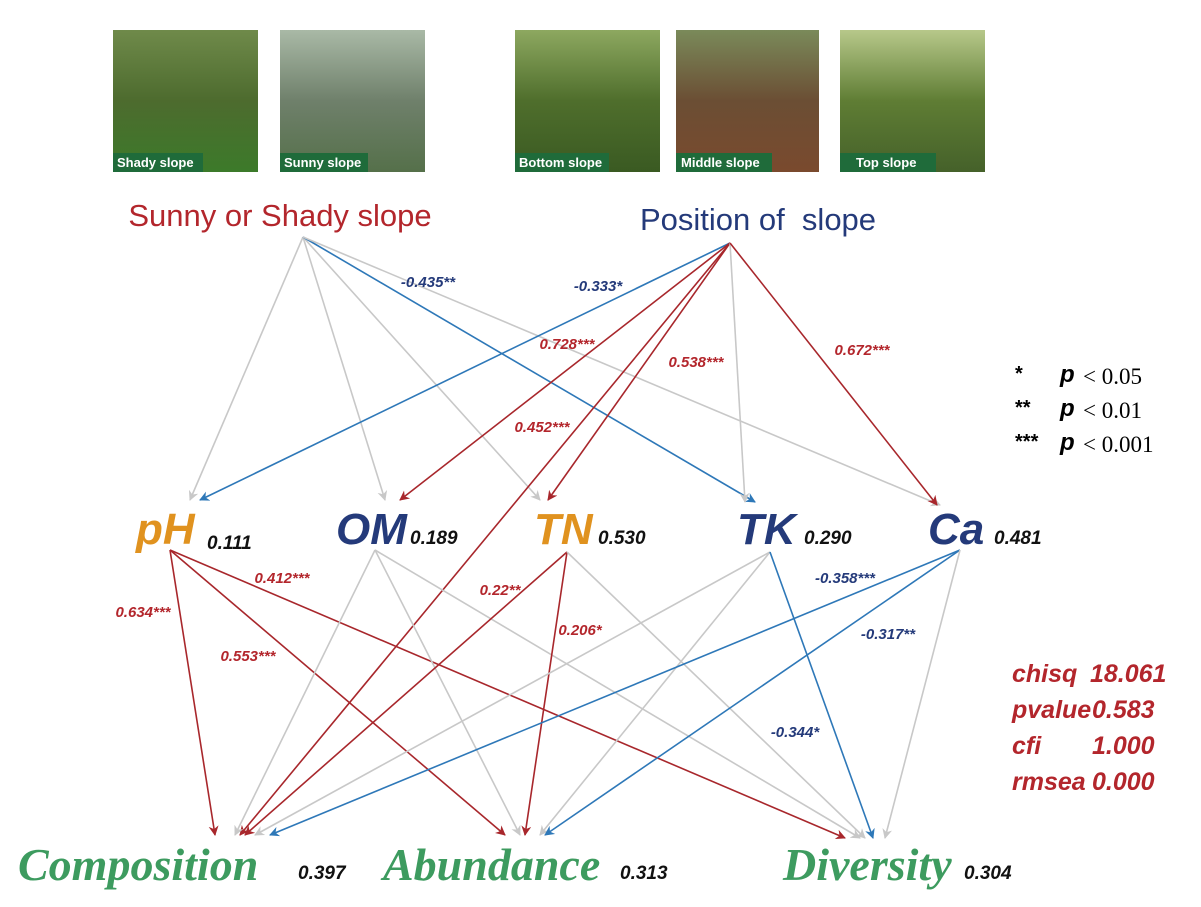  I want to click on photo-caption: Middle slope, so click(720, 162).